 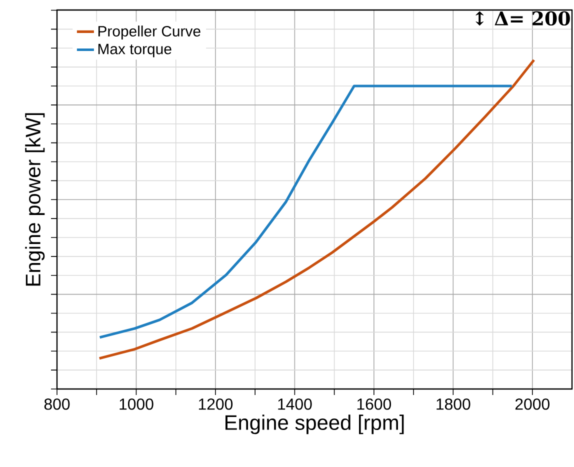 What do you see at coordinates (295, 404) in the screenshot?
I see `x-tick-label: 1400` at bounding box center [295, 404].